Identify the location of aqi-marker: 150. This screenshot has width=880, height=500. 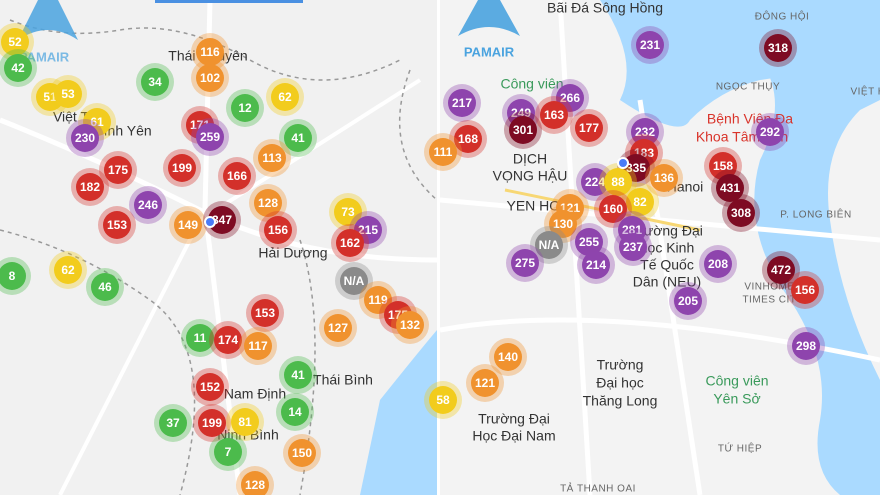
(302, 453).